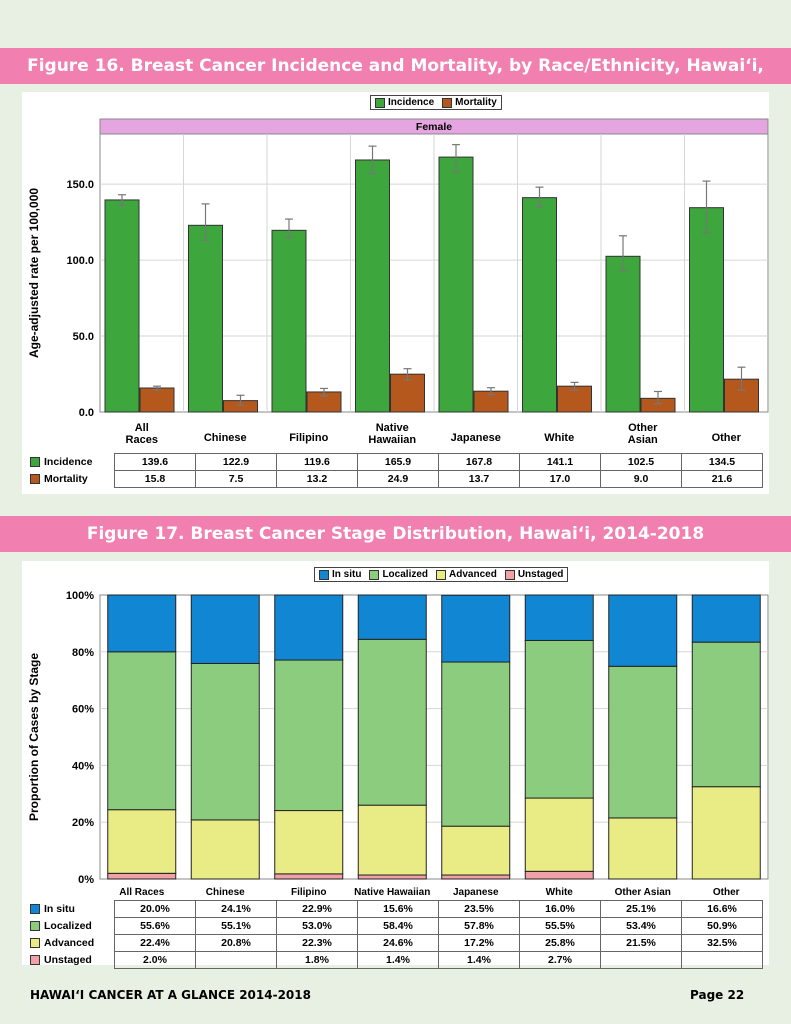  I want to click on legend-item-in-situ: In situ, so click(340, 574).